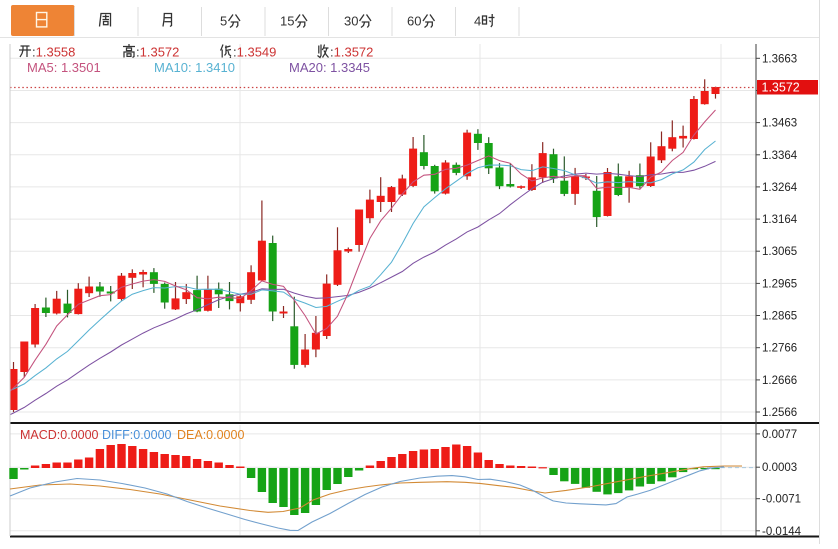  What do you see at coordinates (53, 52) in the screenshot?
I see `svg-text: :1.3558` at bounding box center [53, 52].